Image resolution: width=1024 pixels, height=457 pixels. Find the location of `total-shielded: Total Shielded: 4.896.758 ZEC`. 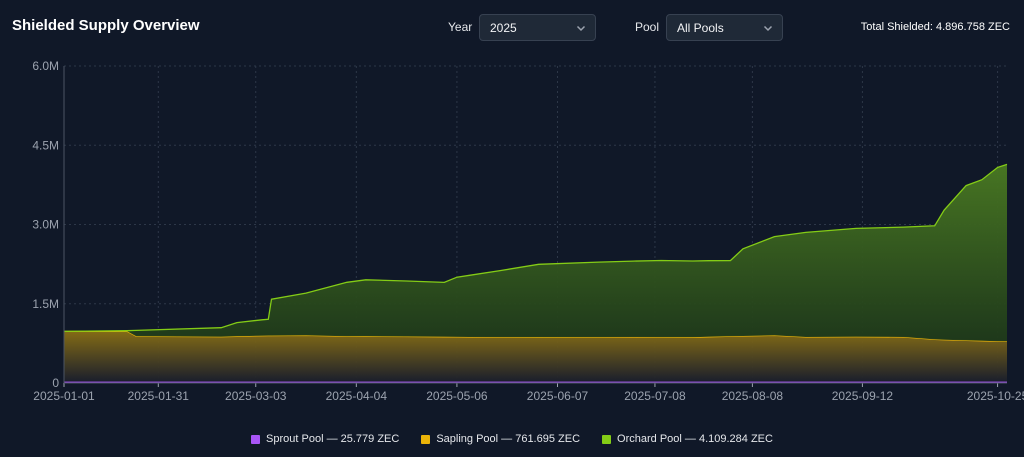

total-shielded: Total Shielded: 4.896.758 ZEC is located at coordinates (935, 27).